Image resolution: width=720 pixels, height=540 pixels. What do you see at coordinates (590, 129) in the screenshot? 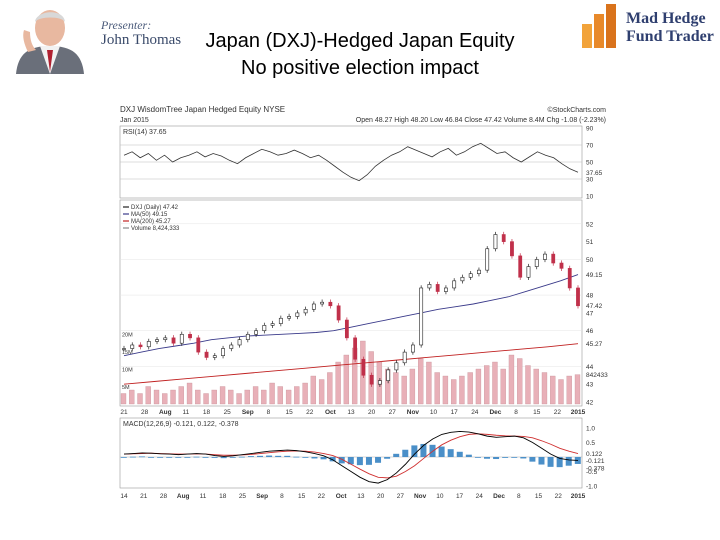
I see `rsi-tick-label: 90` at bounding box center [590, 129].